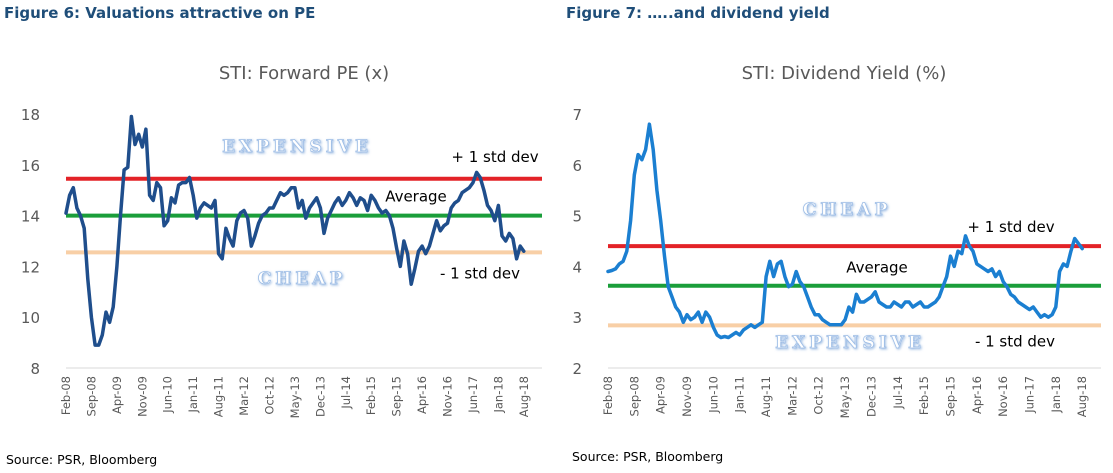 The width and height of the screenshot is (1113, 473). Describe the element at coordinates (82, 459) in the screenshot. I see `figure-6-source: Source: PSR, Bloomberg` at that location.